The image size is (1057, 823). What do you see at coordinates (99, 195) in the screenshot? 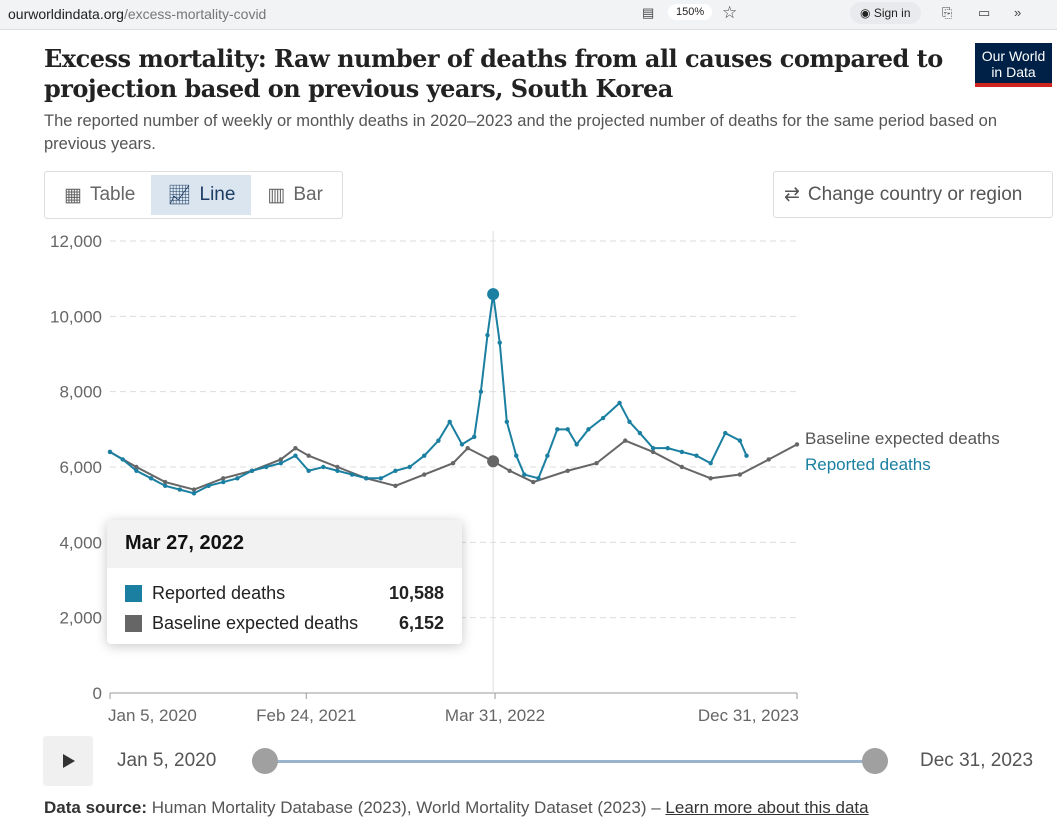
I see `tab-table: ▦ Table` at bounding box center [99, 195].